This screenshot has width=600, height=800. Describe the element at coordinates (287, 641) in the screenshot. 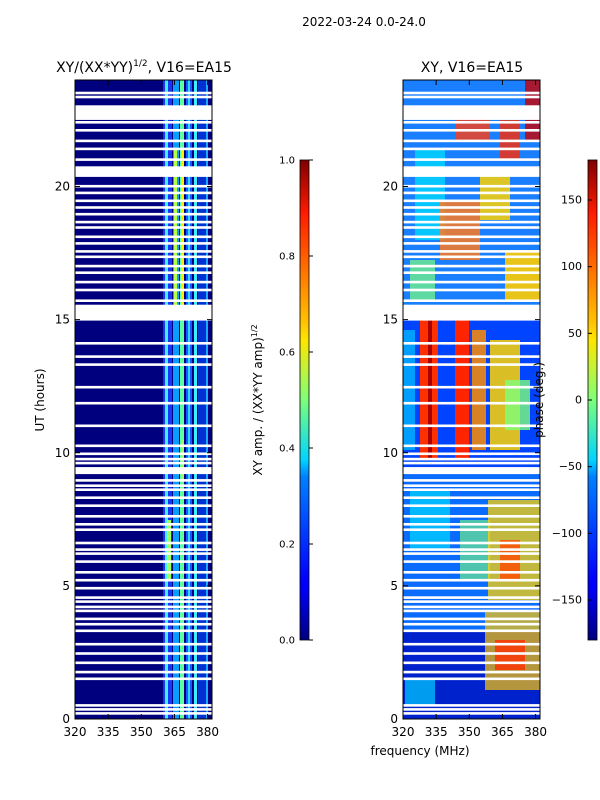

I see `amplitude-cbar-tick-label: 0.0` at that location.